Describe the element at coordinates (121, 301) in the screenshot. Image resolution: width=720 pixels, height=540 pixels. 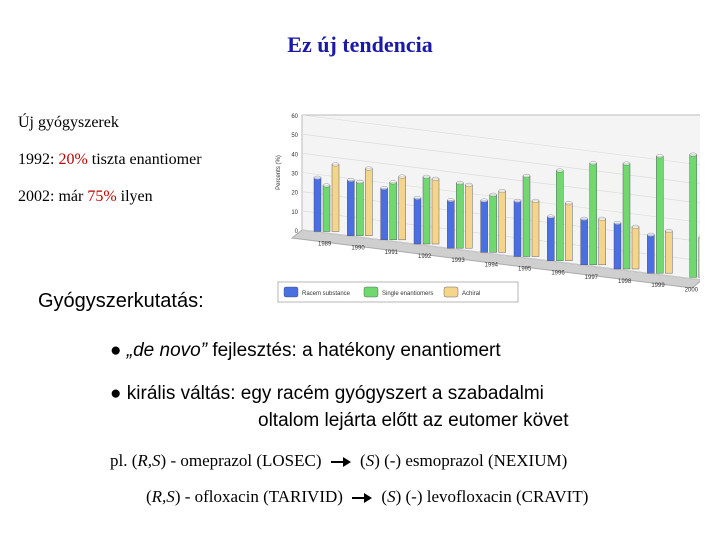
I see `research-heading: Gyógyszerkutatás:` at that location.